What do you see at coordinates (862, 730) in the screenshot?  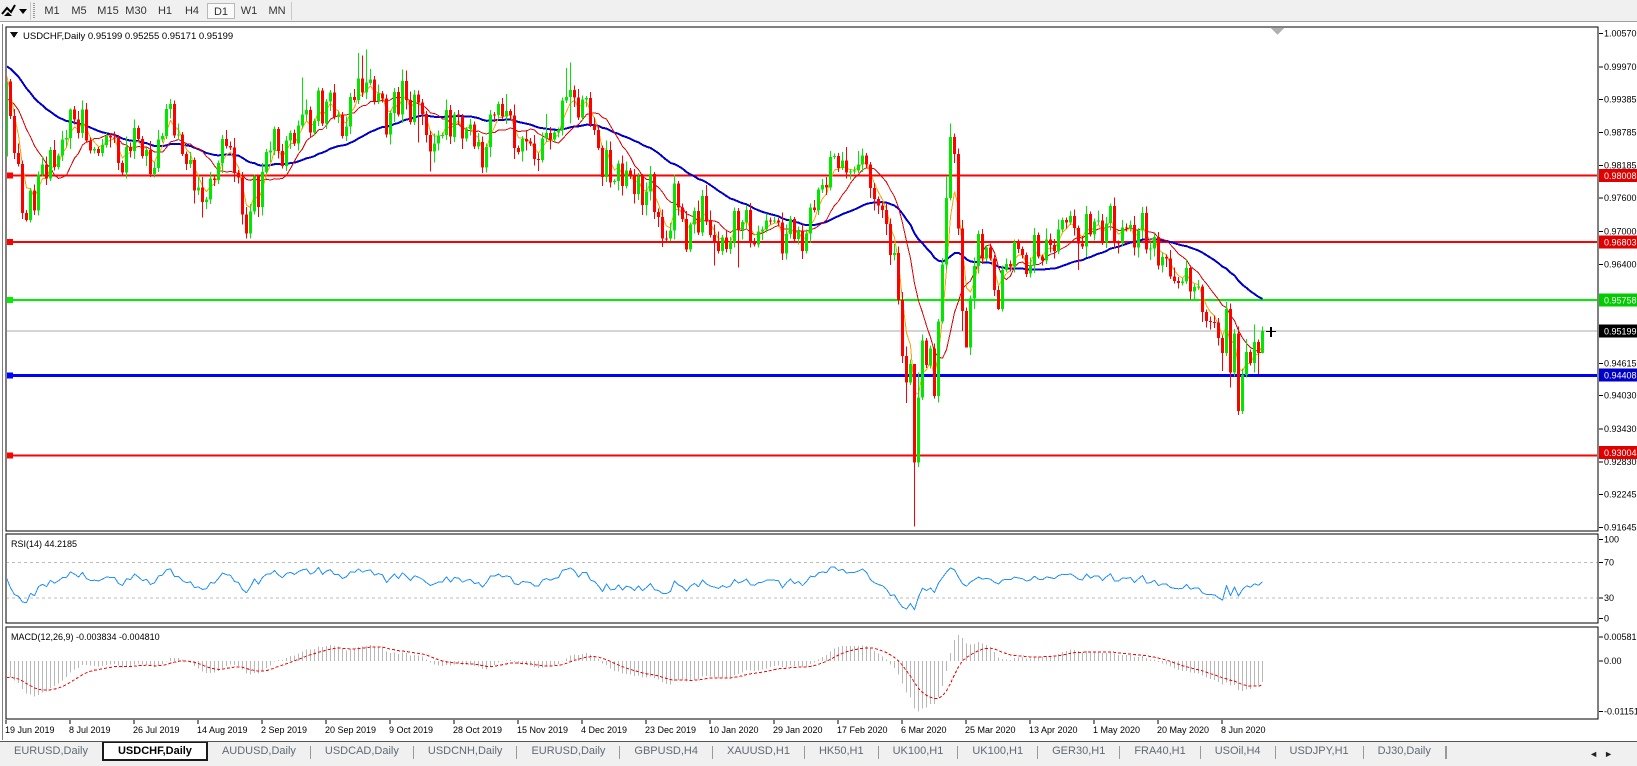 I see `svg-text: 17 Feb 2020` at bounding box center [862, 730].